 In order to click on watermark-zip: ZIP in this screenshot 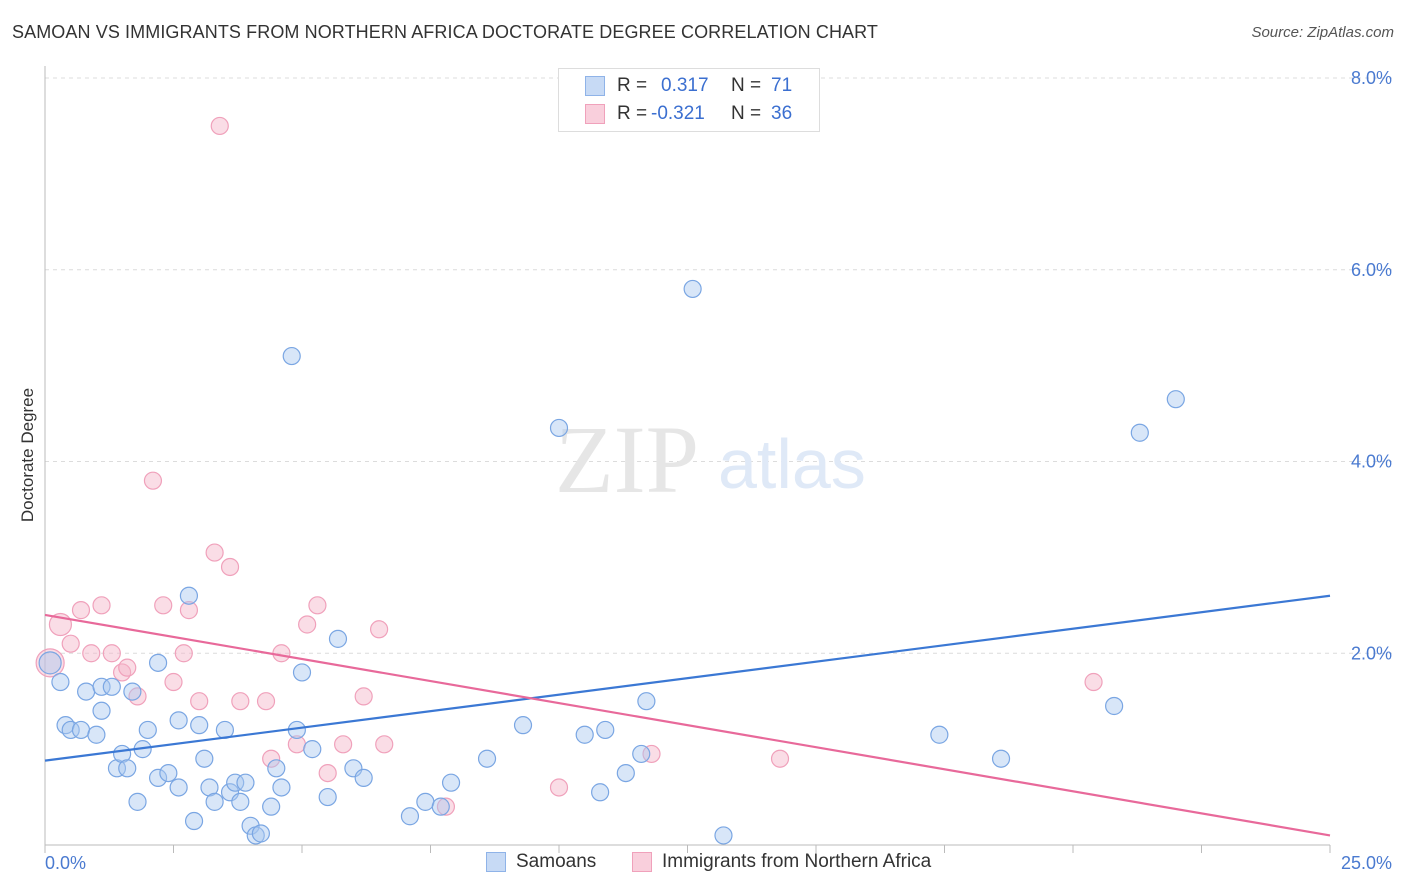, I will do `click(627, 459)`.